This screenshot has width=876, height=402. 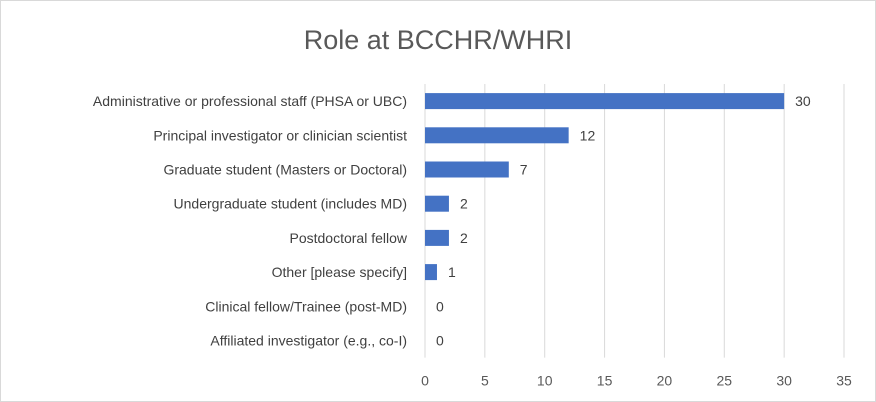 I want to click on x-tick-label: 20, so click(x=665, y=381).